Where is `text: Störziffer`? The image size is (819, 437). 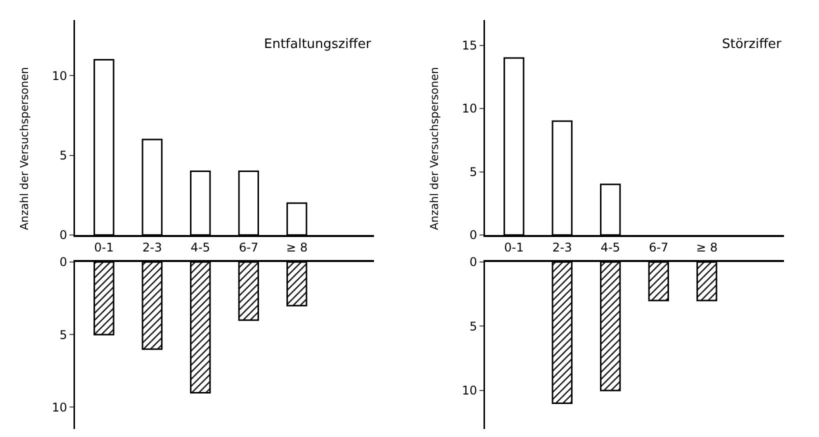 text: Störziffer is located at coordinates (752, 44).